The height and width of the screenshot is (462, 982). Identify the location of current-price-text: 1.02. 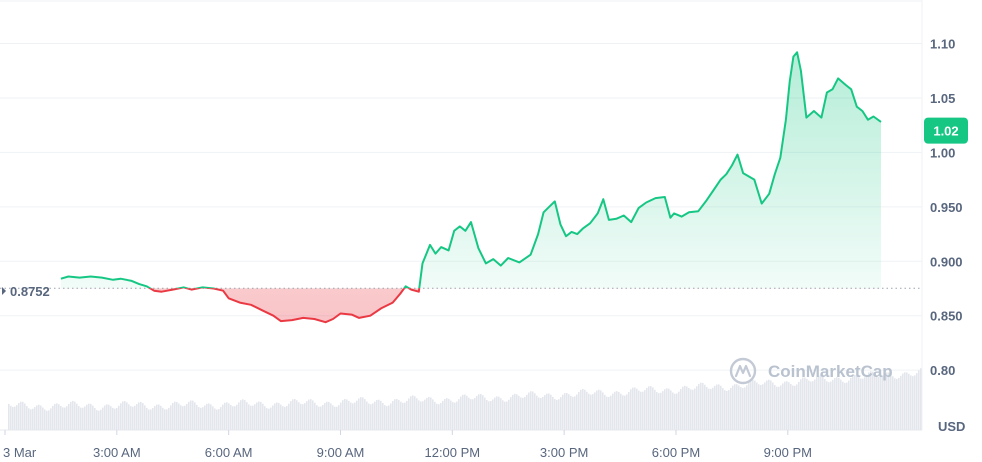
(945, 131).